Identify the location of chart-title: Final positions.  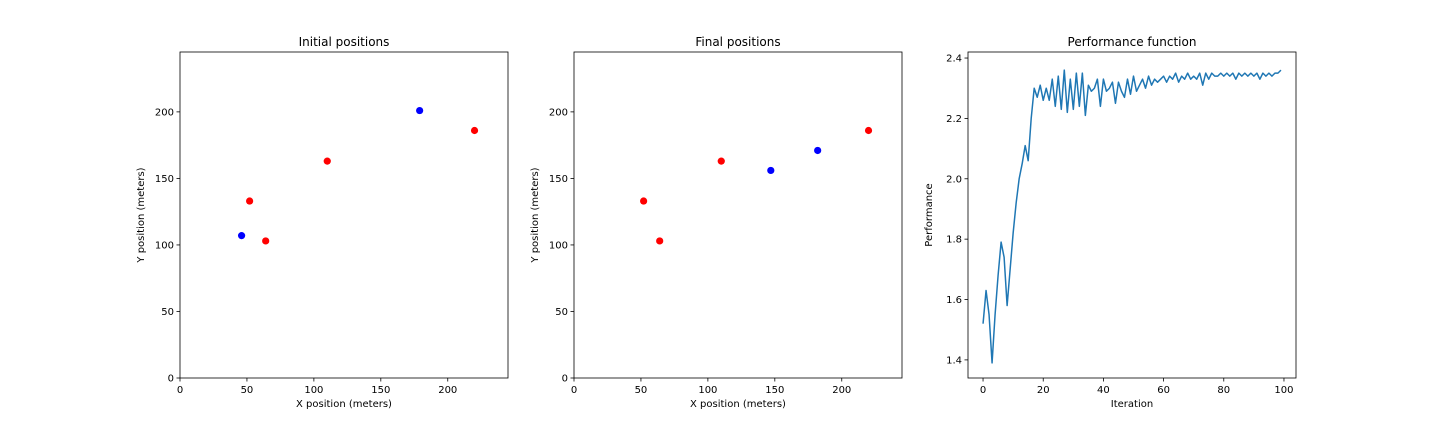
(737, 42).